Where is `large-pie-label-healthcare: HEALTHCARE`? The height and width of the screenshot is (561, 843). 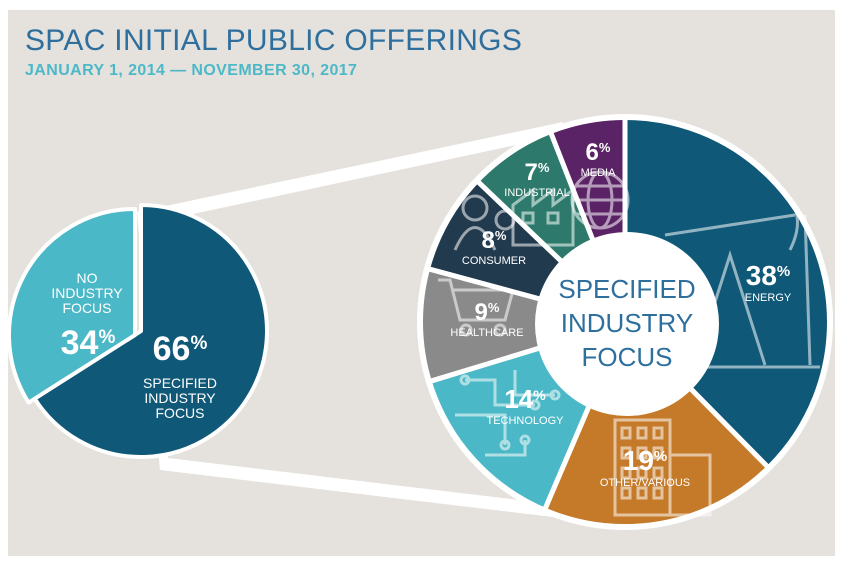
large-pie-label-healthcare: HEALTHCARE is located at coordinates (486, 333).